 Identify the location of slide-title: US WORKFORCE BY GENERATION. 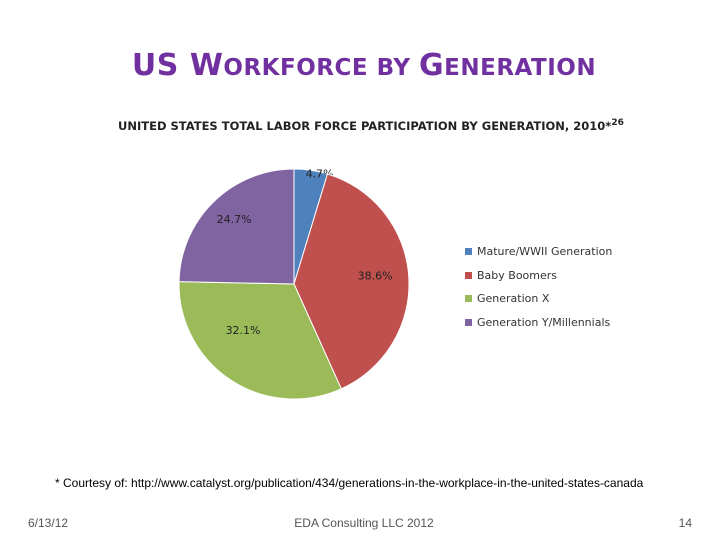
(364, 65).